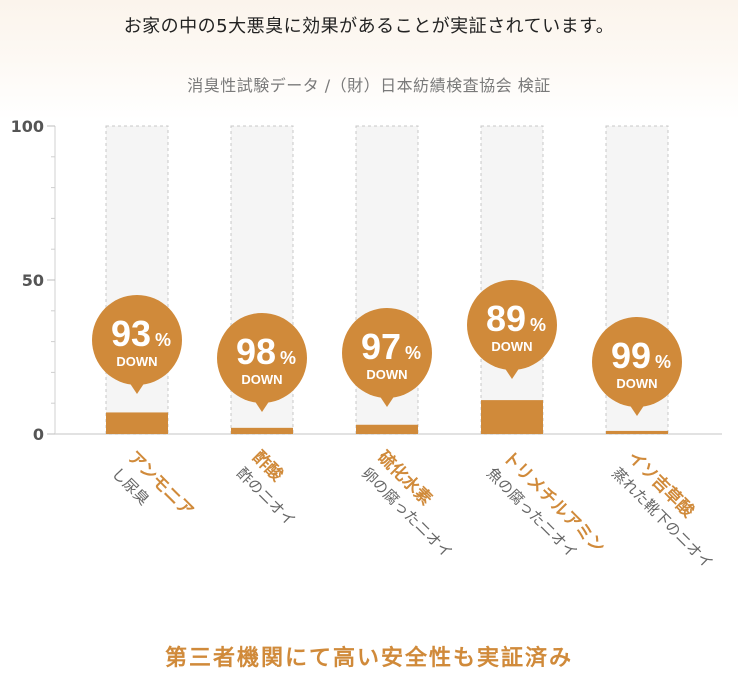 The height and width of the screenshot is (679, 738). Describe the element at coordinates (27, 126) in the screenshot. I see `y-tick-label: 100` at that location.